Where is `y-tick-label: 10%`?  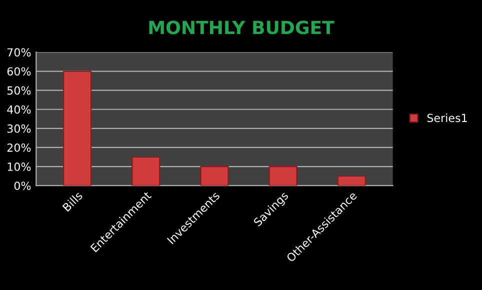 y-tick-label: 10% is located at coordinates (19, 166).